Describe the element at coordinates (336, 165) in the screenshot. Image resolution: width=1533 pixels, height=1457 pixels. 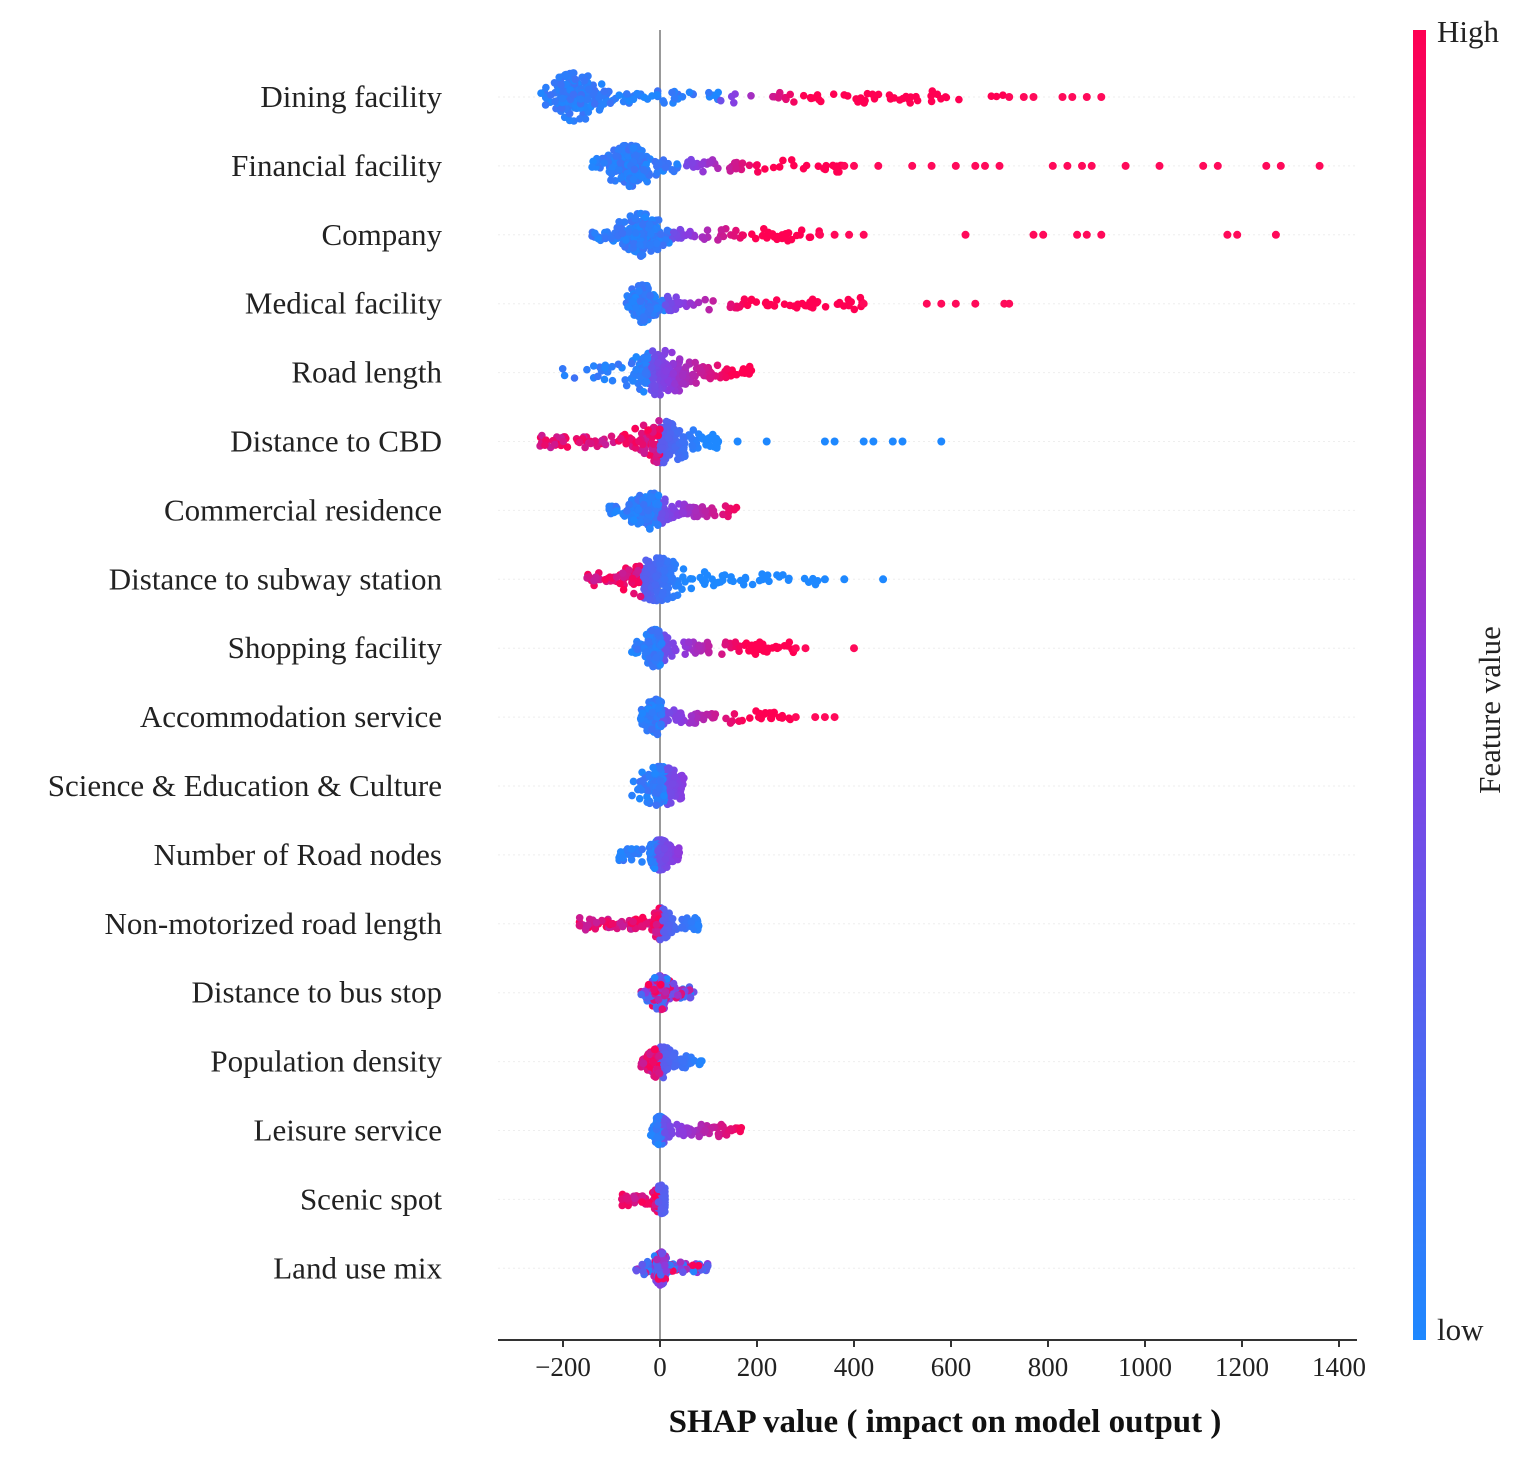
I see `feature-label: Financial facility` at that location.